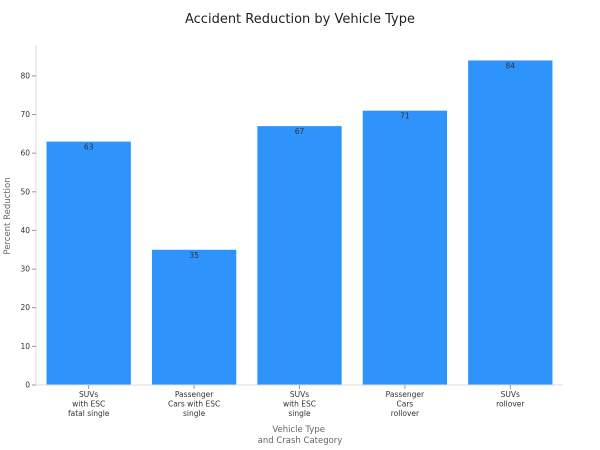  I want to click on x-tick-label-line: Cars with ESC, so click(194, 404).